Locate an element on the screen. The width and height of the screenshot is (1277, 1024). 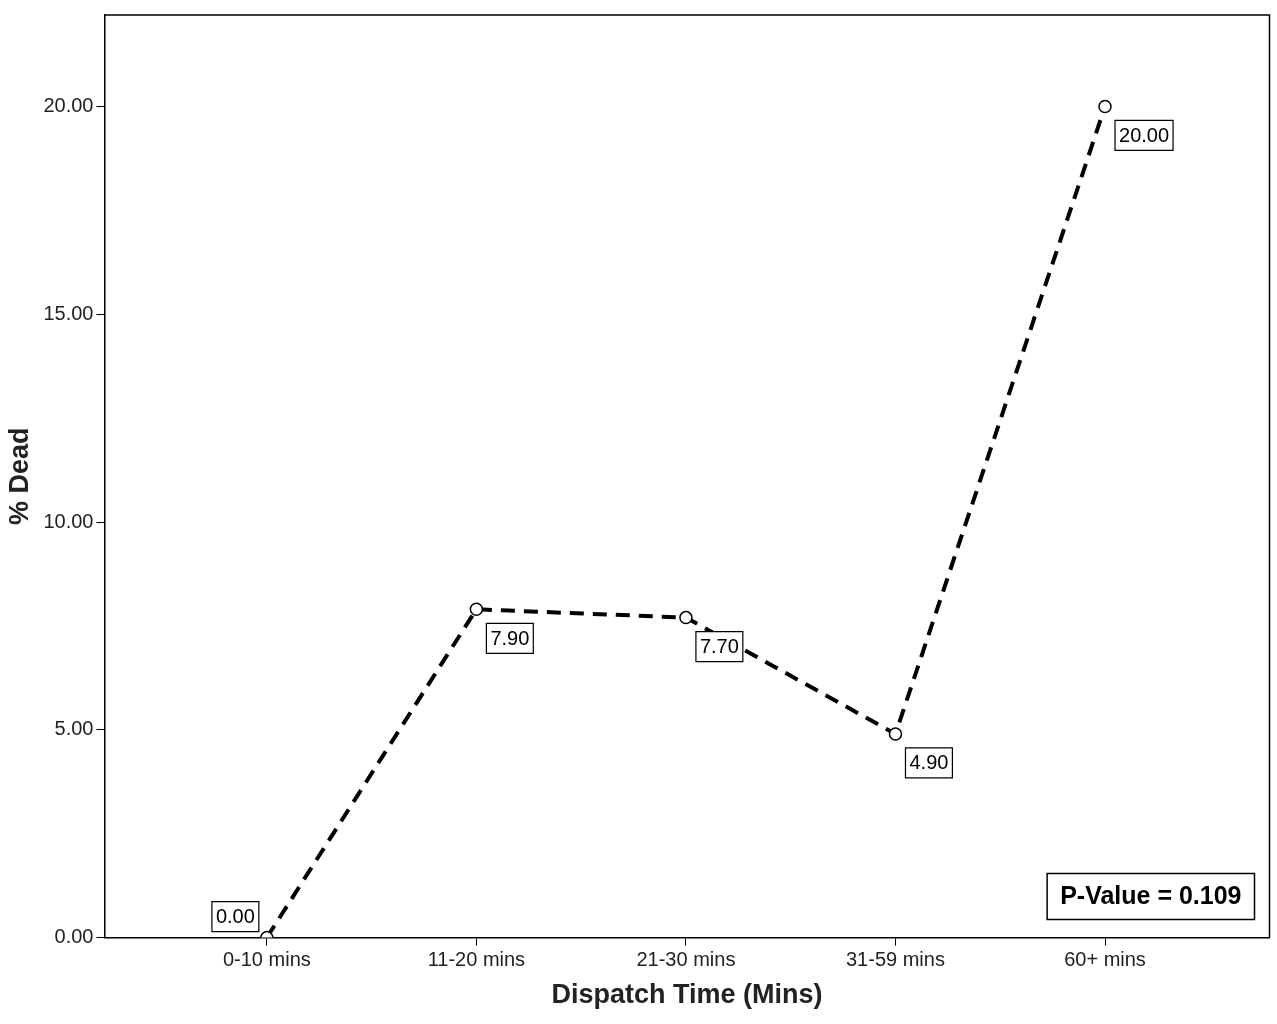
data-label: 0.00 is located at coordinates (235, 916).